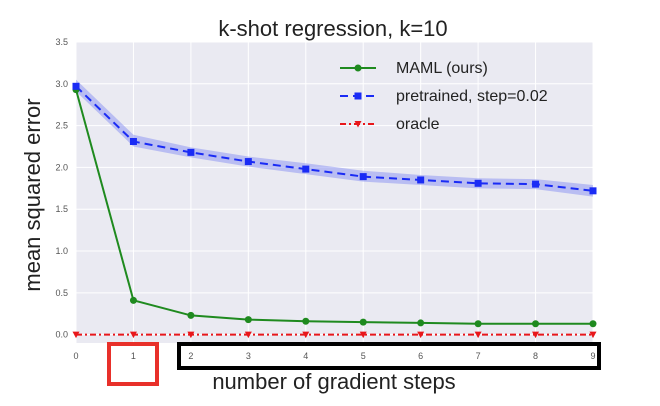 This screenshot has height=406, width=660. I want to click on x-tick-labels: 0 1 2 3 4 5 6 7 8 9, so click(334, 356).